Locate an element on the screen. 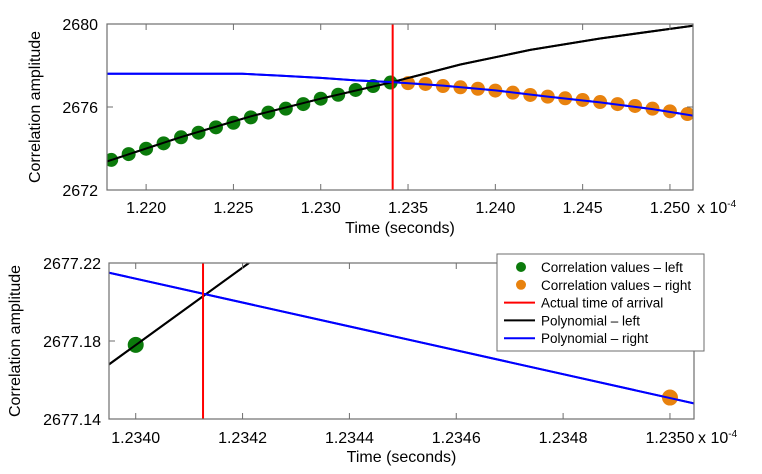  x-tick-label: 1.220 is located at coordinates (146, 208).